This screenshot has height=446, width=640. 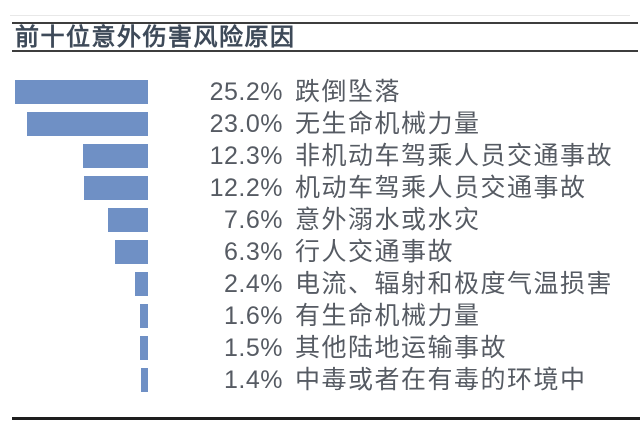 I want to click on category-label: 有生命机械力量, so click(x=388, y=316).